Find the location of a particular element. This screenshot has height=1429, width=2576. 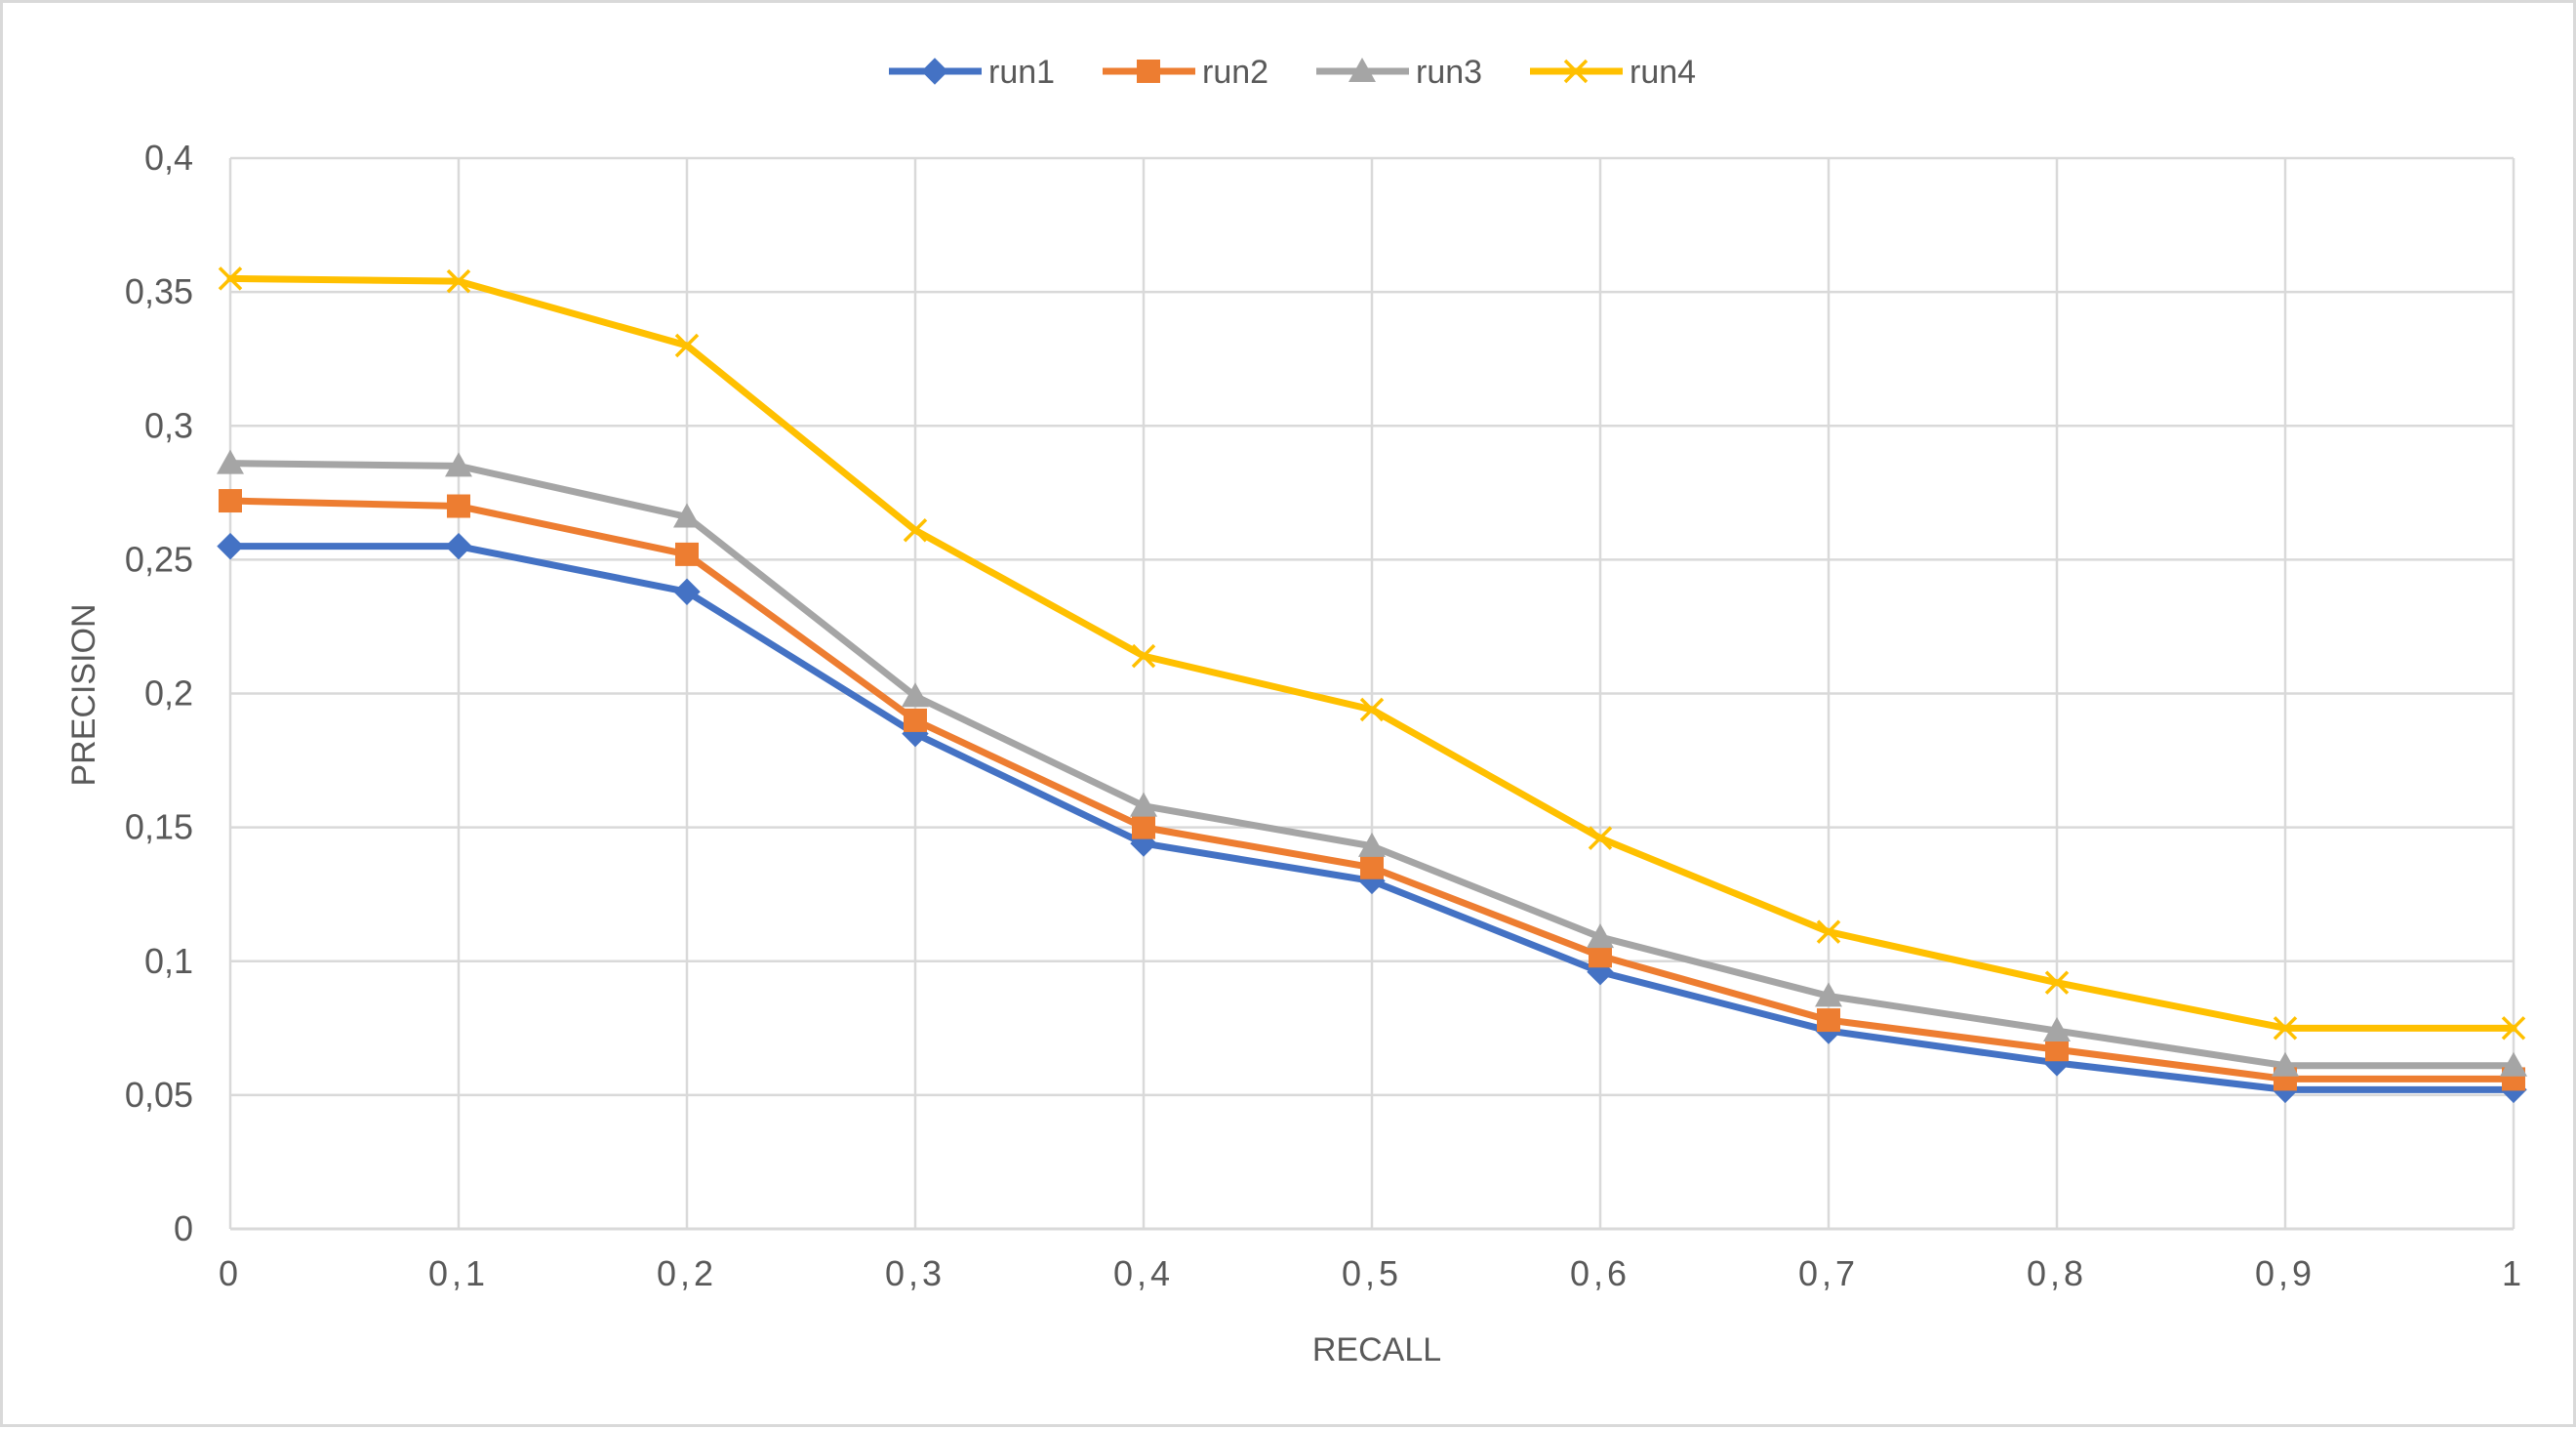

legend-label-run3: run3 is located at coordinates (1449, 72).